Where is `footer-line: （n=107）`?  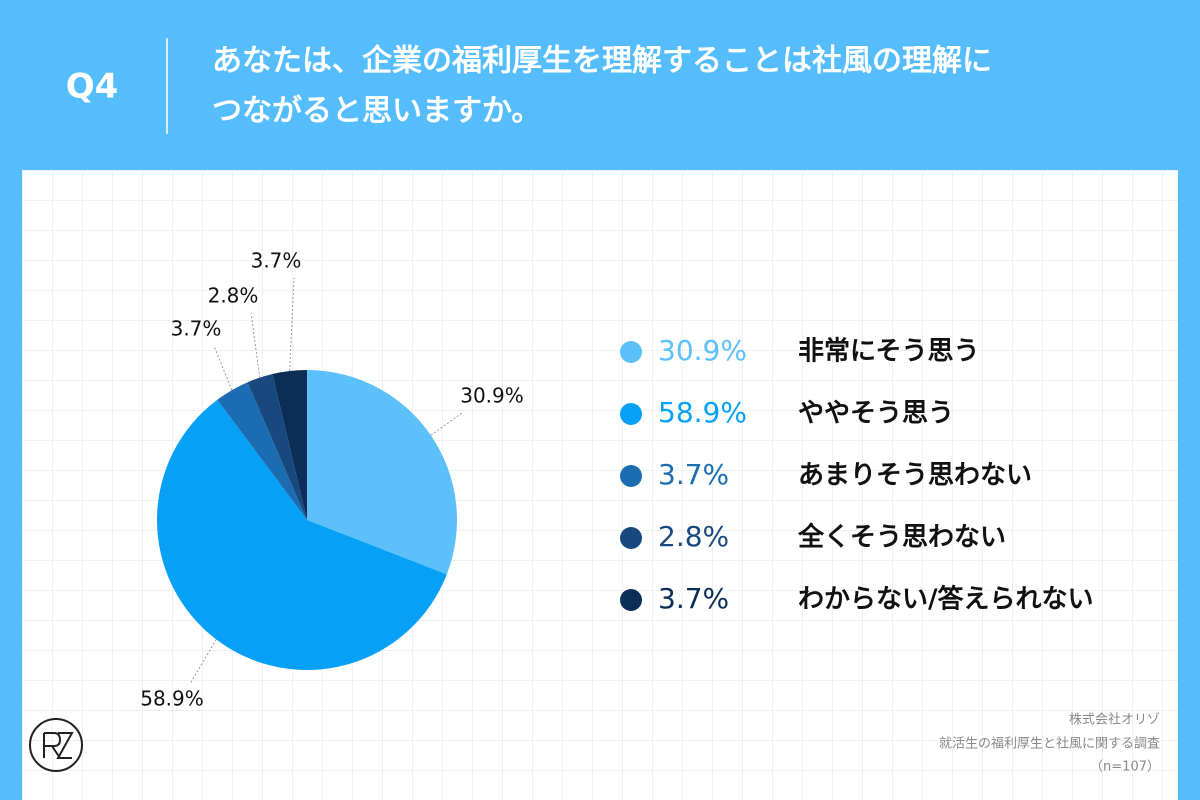 footer-line: （n=107） is located at coordinates (1125, 767).